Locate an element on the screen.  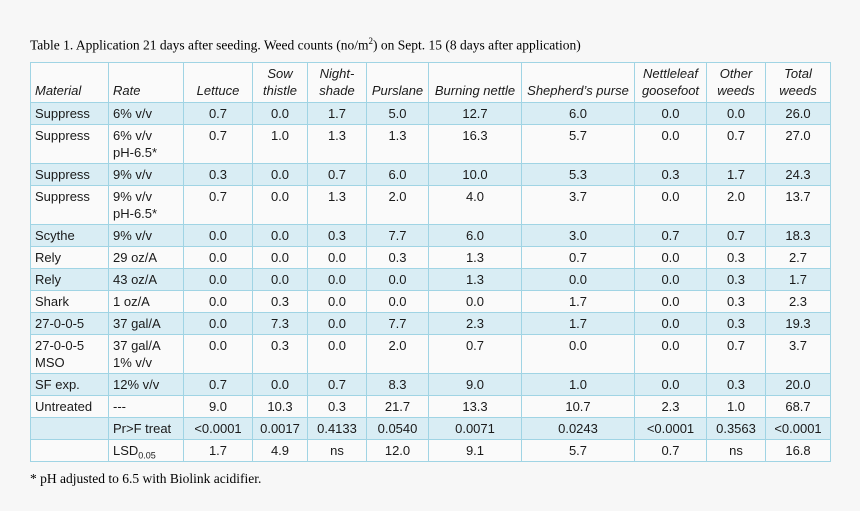
cell-material is located at coordinates (69, 428).